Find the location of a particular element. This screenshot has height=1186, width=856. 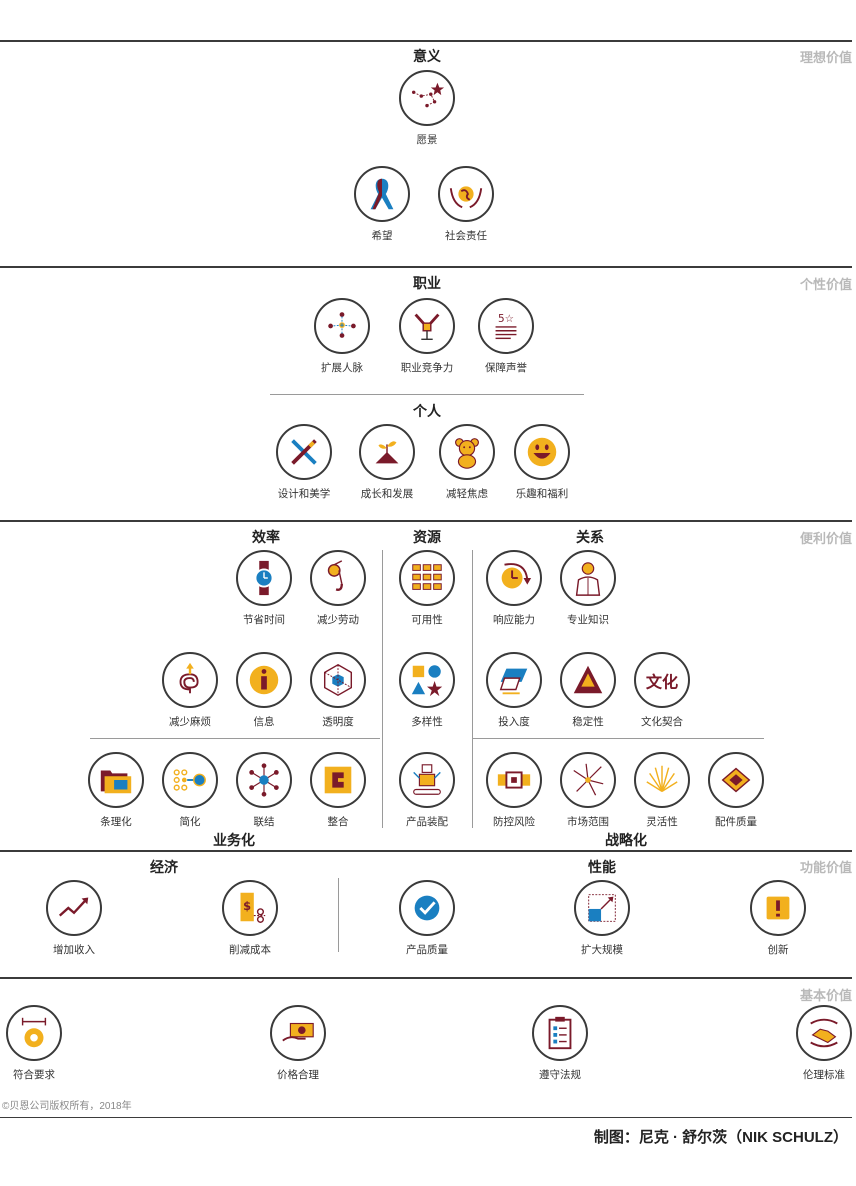

label-responsiveness: 响应能力 is located at coordinates (514, 620).